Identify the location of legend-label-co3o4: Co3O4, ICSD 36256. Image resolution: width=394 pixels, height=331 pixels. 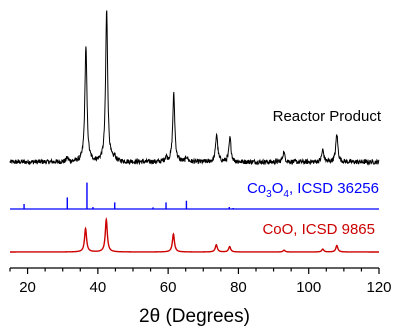
(313, 190).